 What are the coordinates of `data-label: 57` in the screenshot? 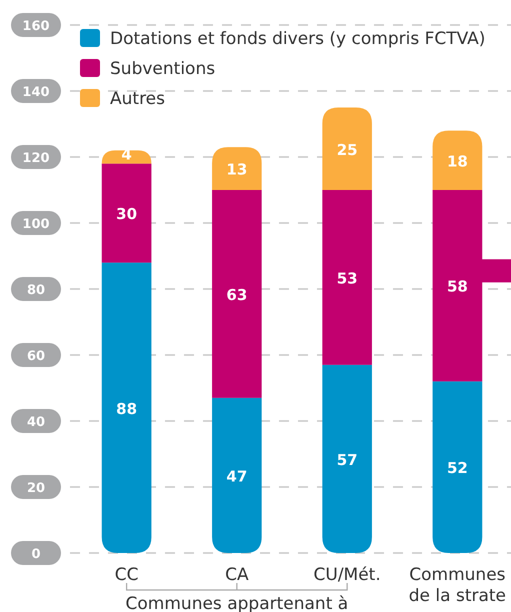 It's located at (347, 459).